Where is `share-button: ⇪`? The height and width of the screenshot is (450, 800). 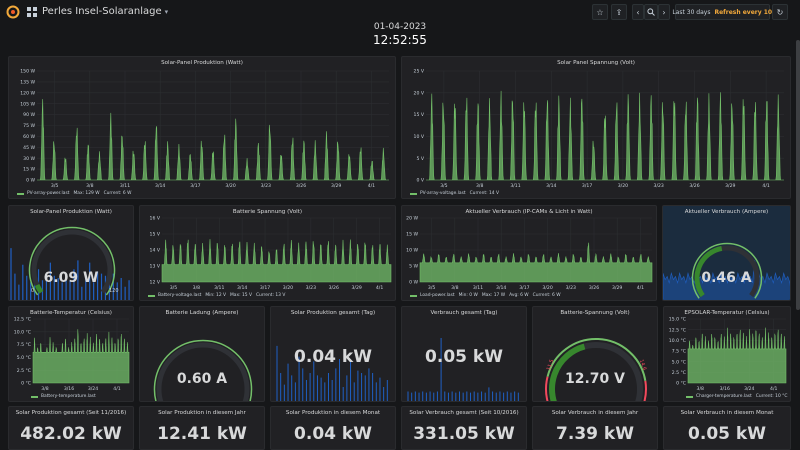 share-button: ⇪ is located at coordinates (619, 12).